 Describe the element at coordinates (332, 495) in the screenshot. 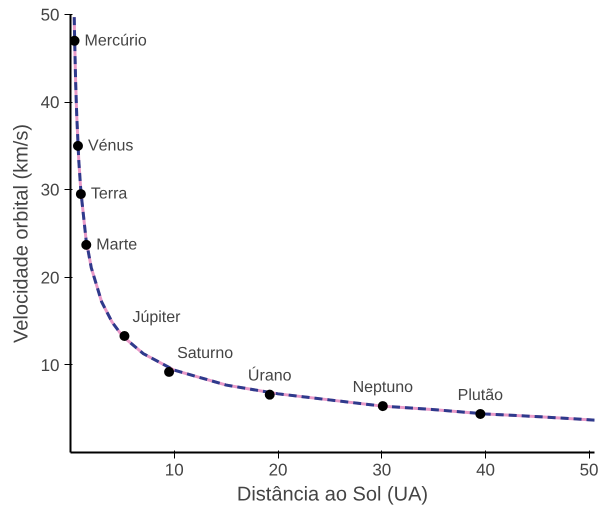

I see `x-axis-title: Distância ao Sol (UA)` at that location.